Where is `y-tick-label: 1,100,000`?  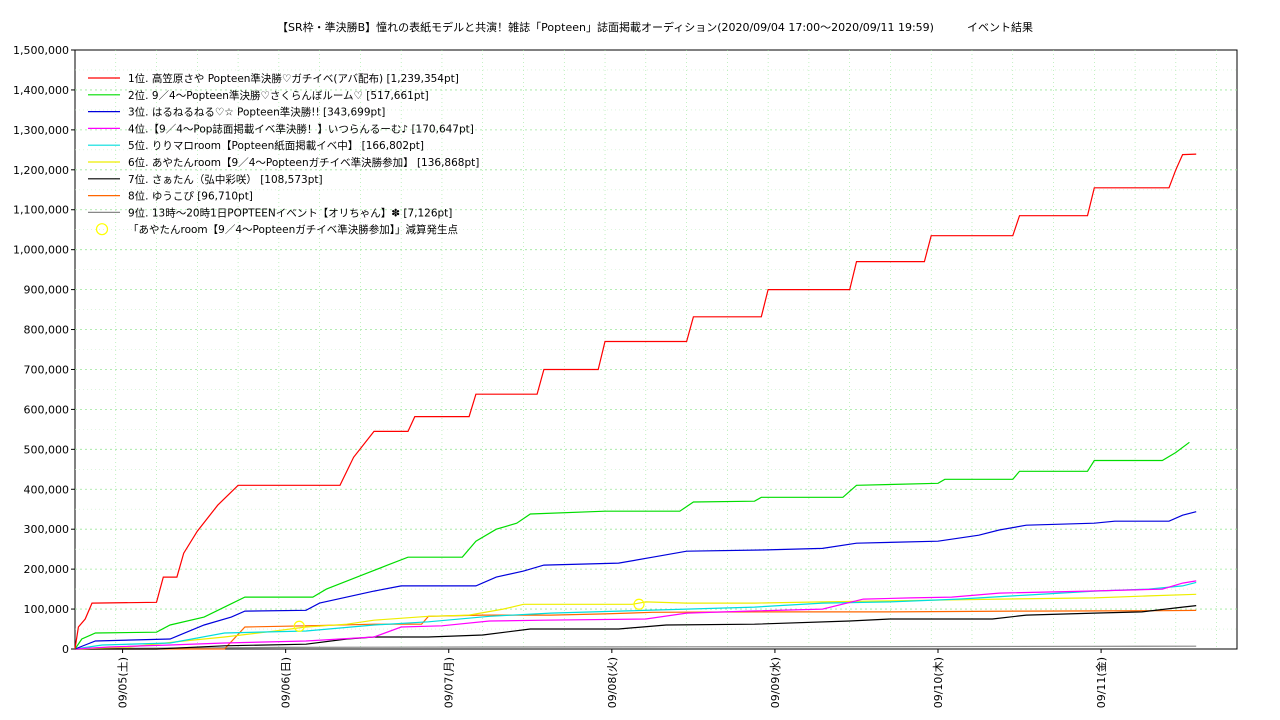
y-tick-label: 1,100,000 is located at coordinates (41, 210).